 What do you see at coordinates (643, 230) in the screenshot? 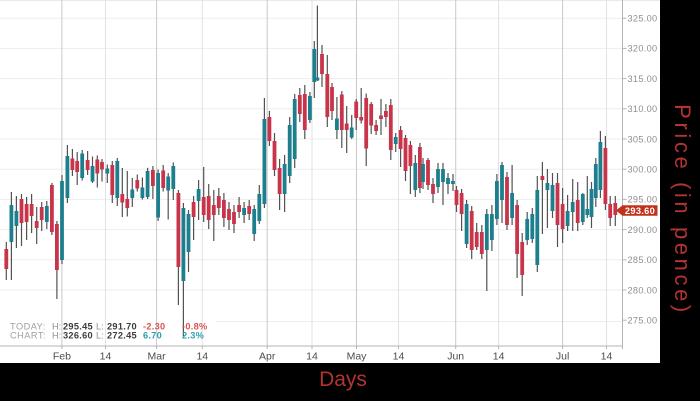
I see `svg-text: 290.00` at bounding box center [643, 230].